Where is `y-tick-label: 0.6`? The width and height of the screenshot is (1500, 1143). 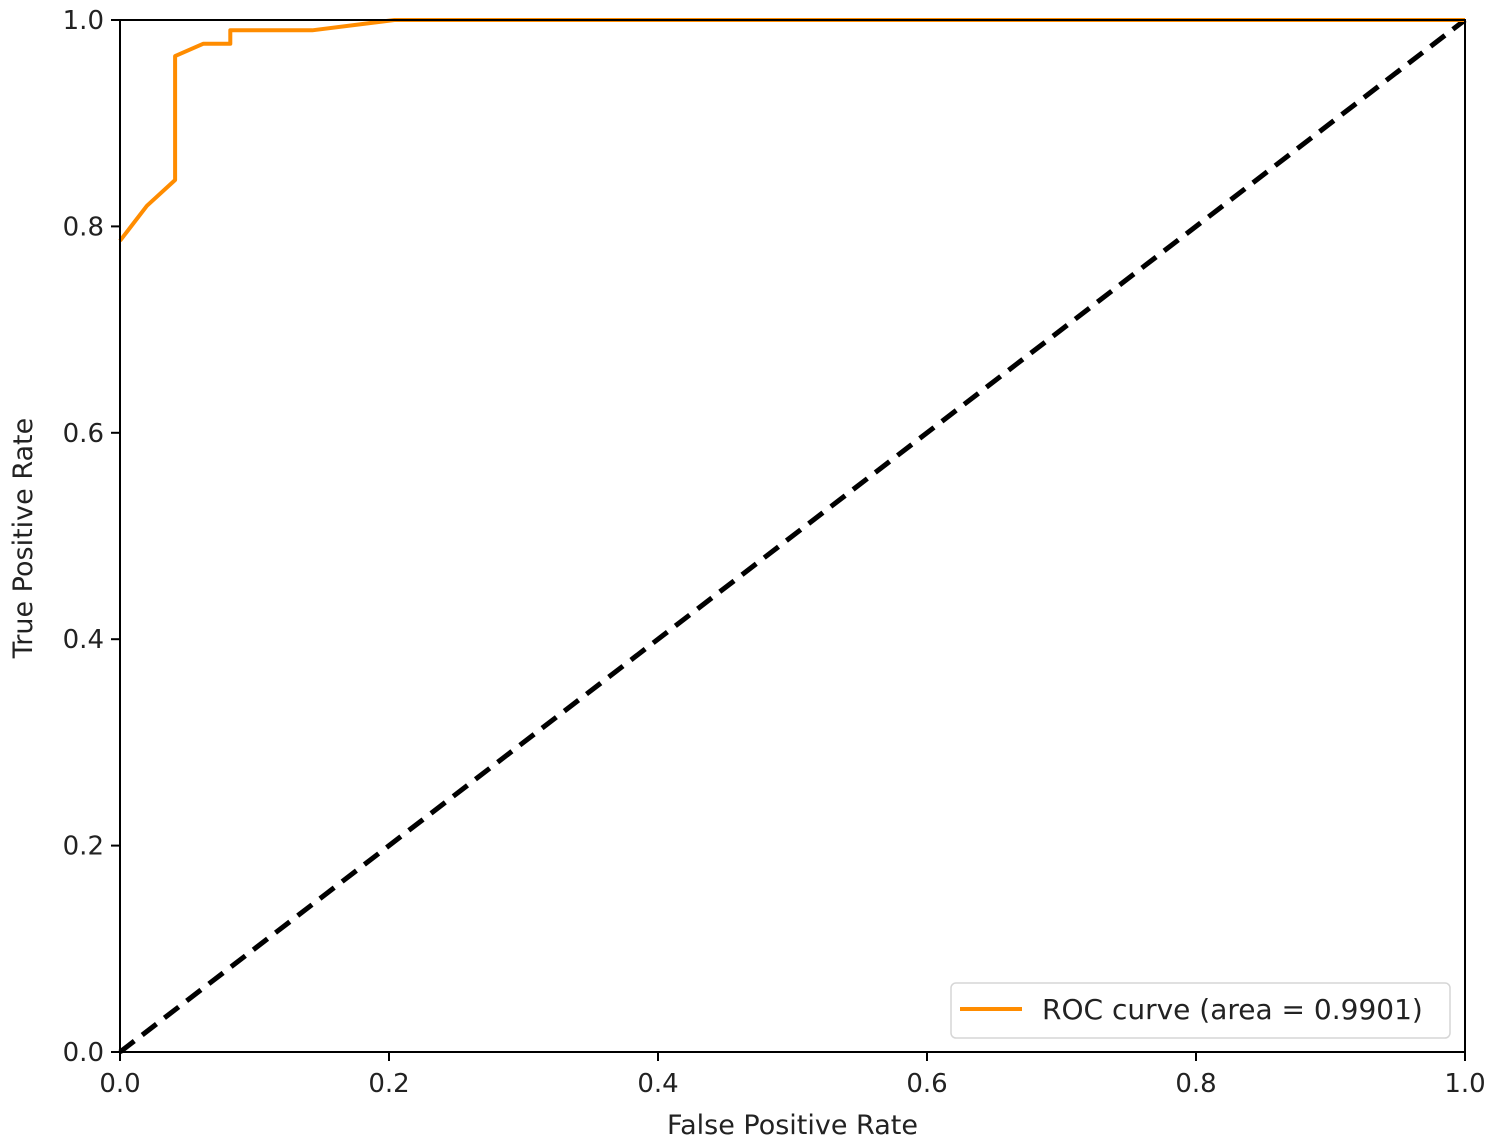 y-tick-label: 0.6 is located at coordinates (83, 434).